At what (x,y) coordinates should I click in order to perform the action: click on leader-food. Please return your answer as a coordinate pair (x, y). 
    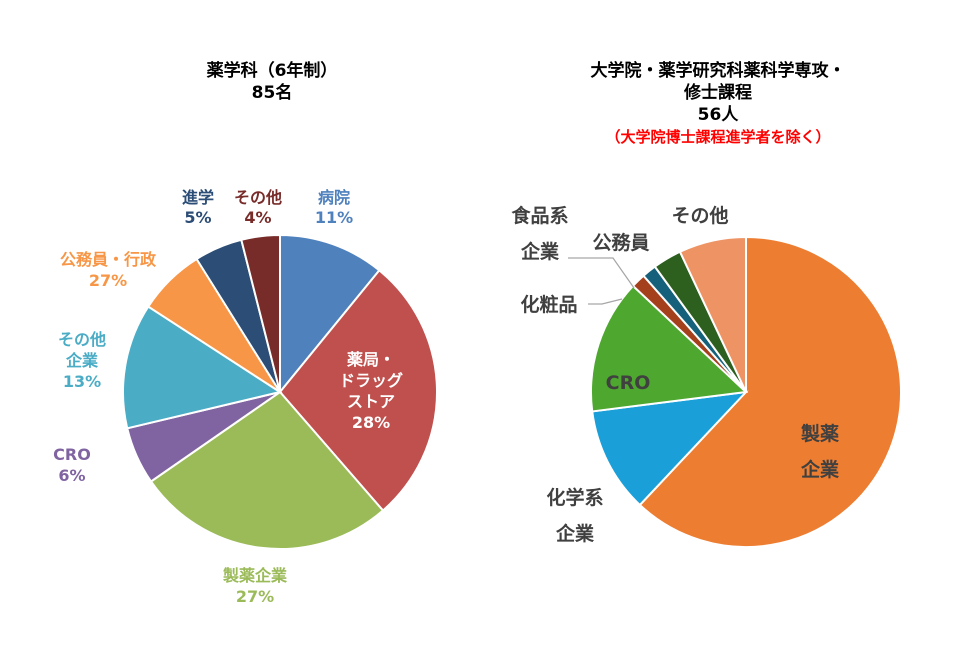
    Looking at the image, I should click on (601, 273).